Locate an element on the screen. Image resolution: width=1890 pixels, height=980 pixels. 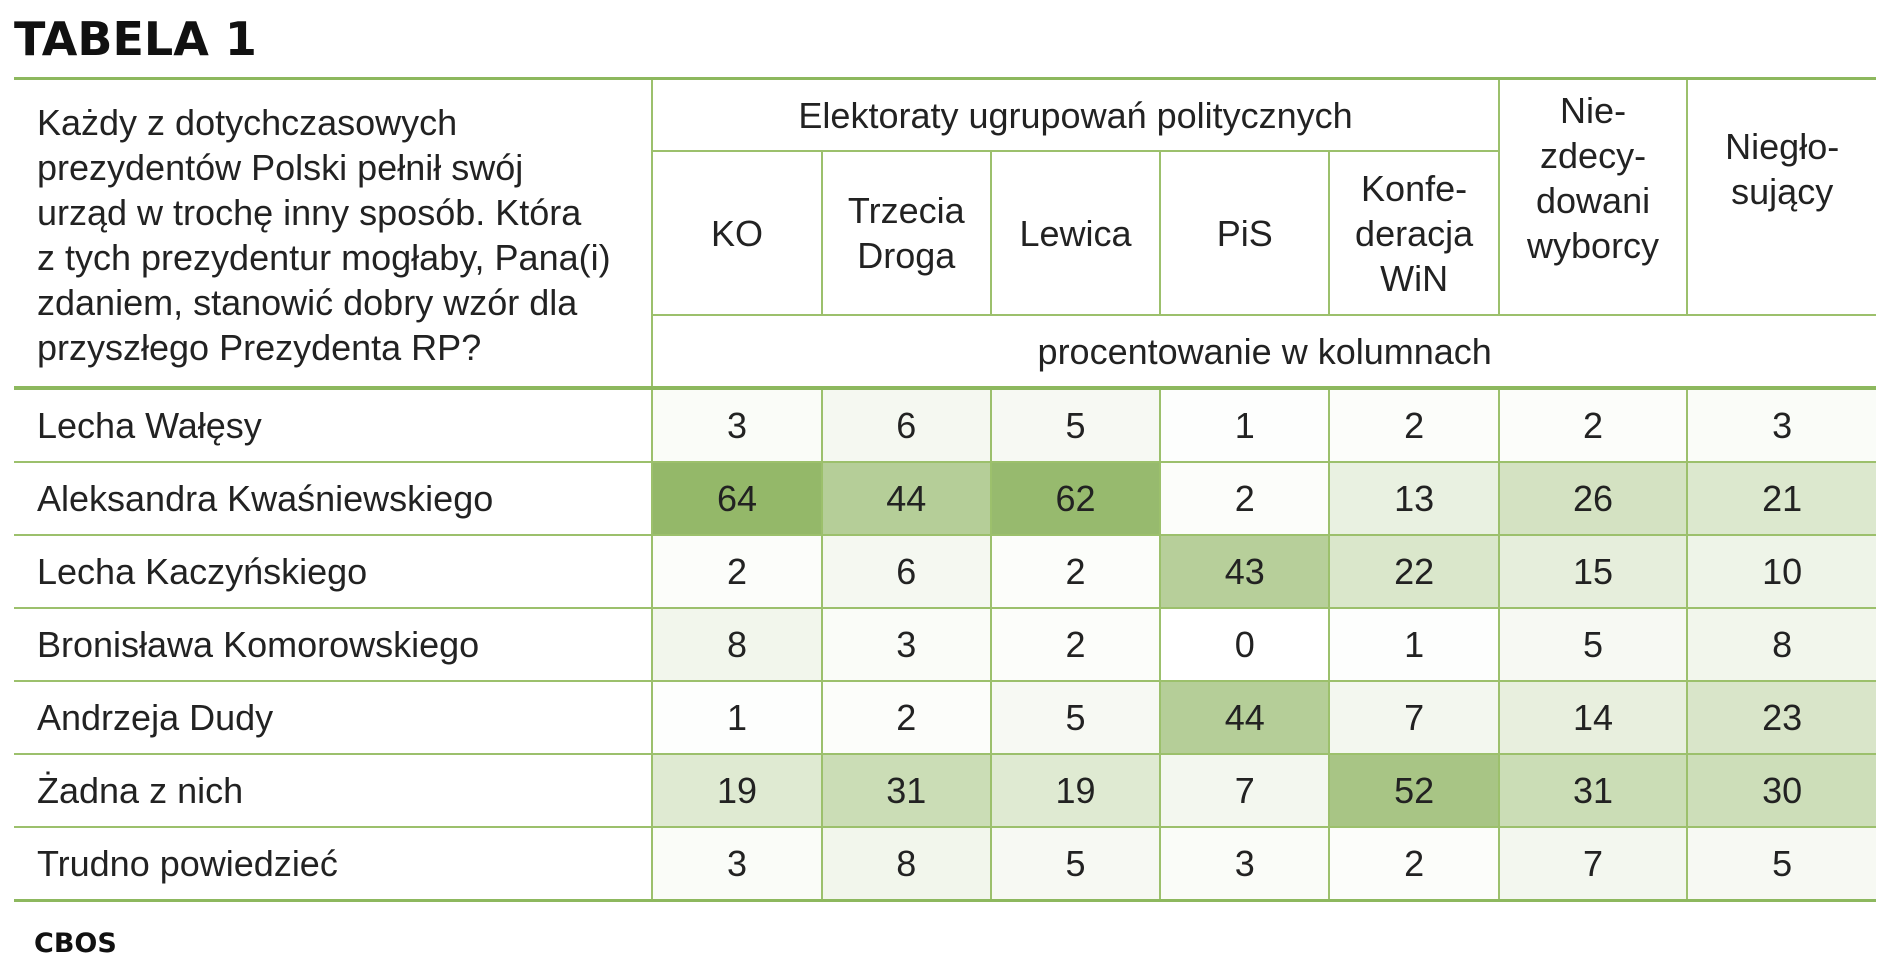
table-row: Żadna z nich 19 31 19 7 52 31 30 is located at coordinates (945, 790).